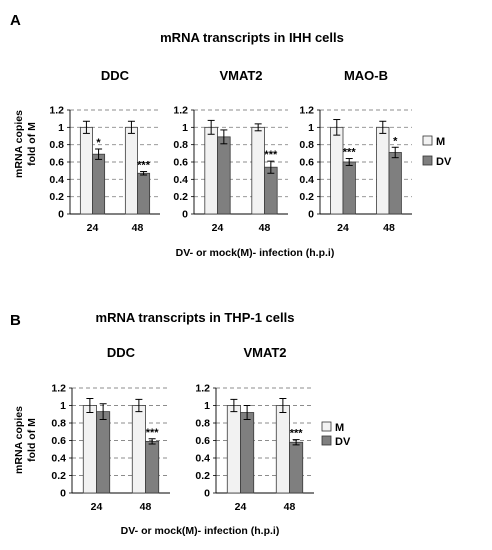 Image resolution: width=492 pixels, height=550 pixels. Describe the element at coordinates (195, 317) in the screenshot. I see `panel-title-b: mRNA transcripts in THP-1 cells` at that location.